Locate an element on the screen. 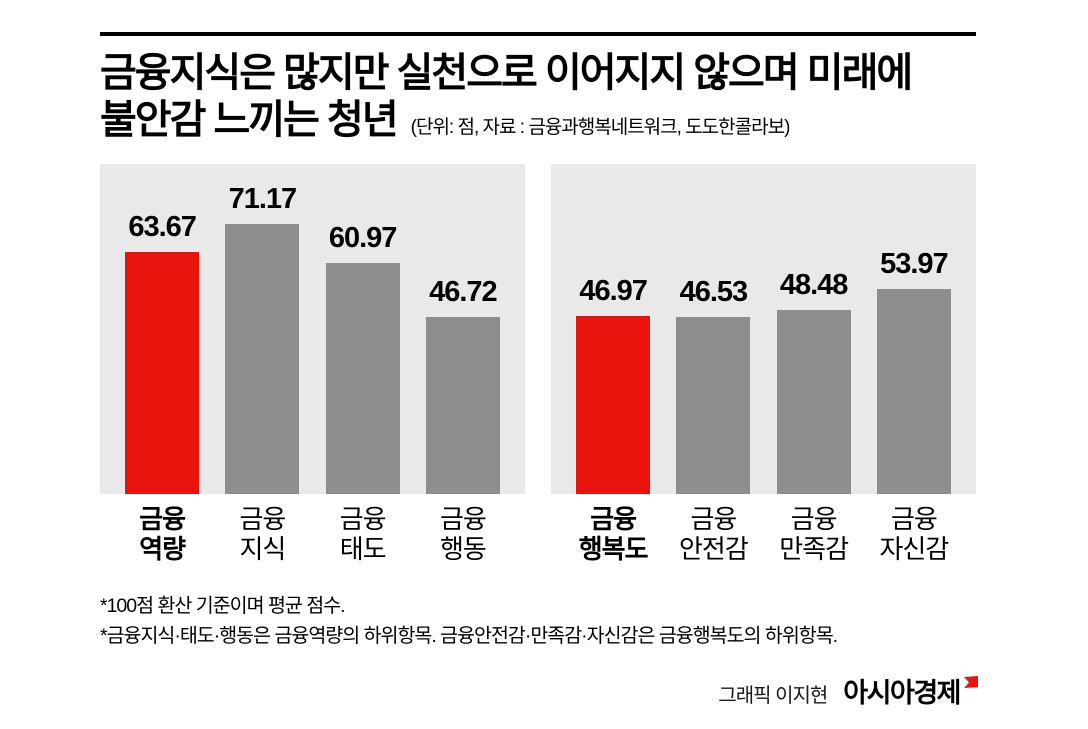 The image size is (1088, 729). brand-logo: 아시아경제 is located at coordinates (910, 690).